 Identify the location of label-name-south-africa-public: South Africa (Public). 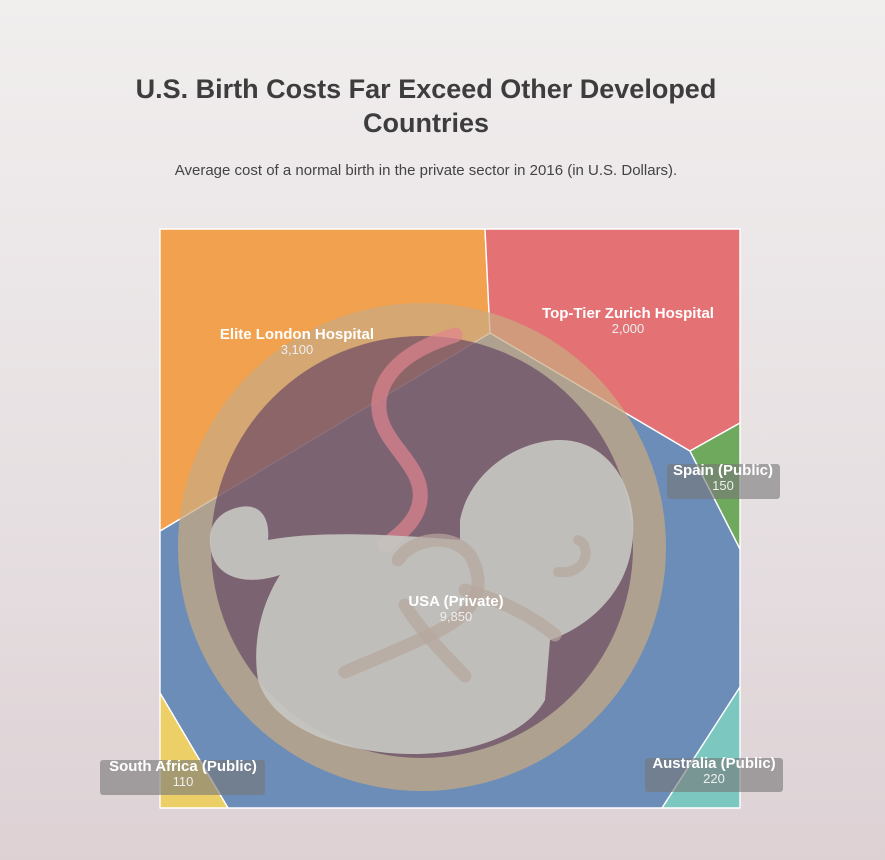
(183, 766).